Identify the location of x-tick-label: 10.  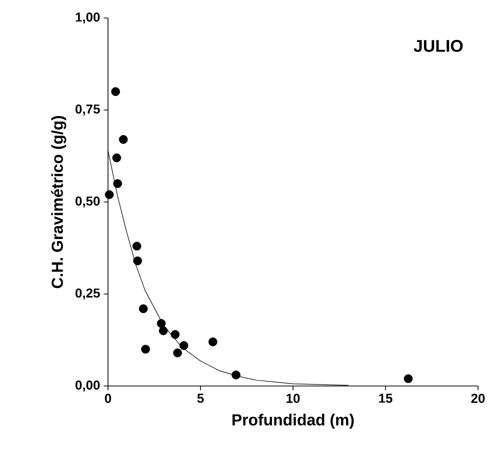
(293, 398).